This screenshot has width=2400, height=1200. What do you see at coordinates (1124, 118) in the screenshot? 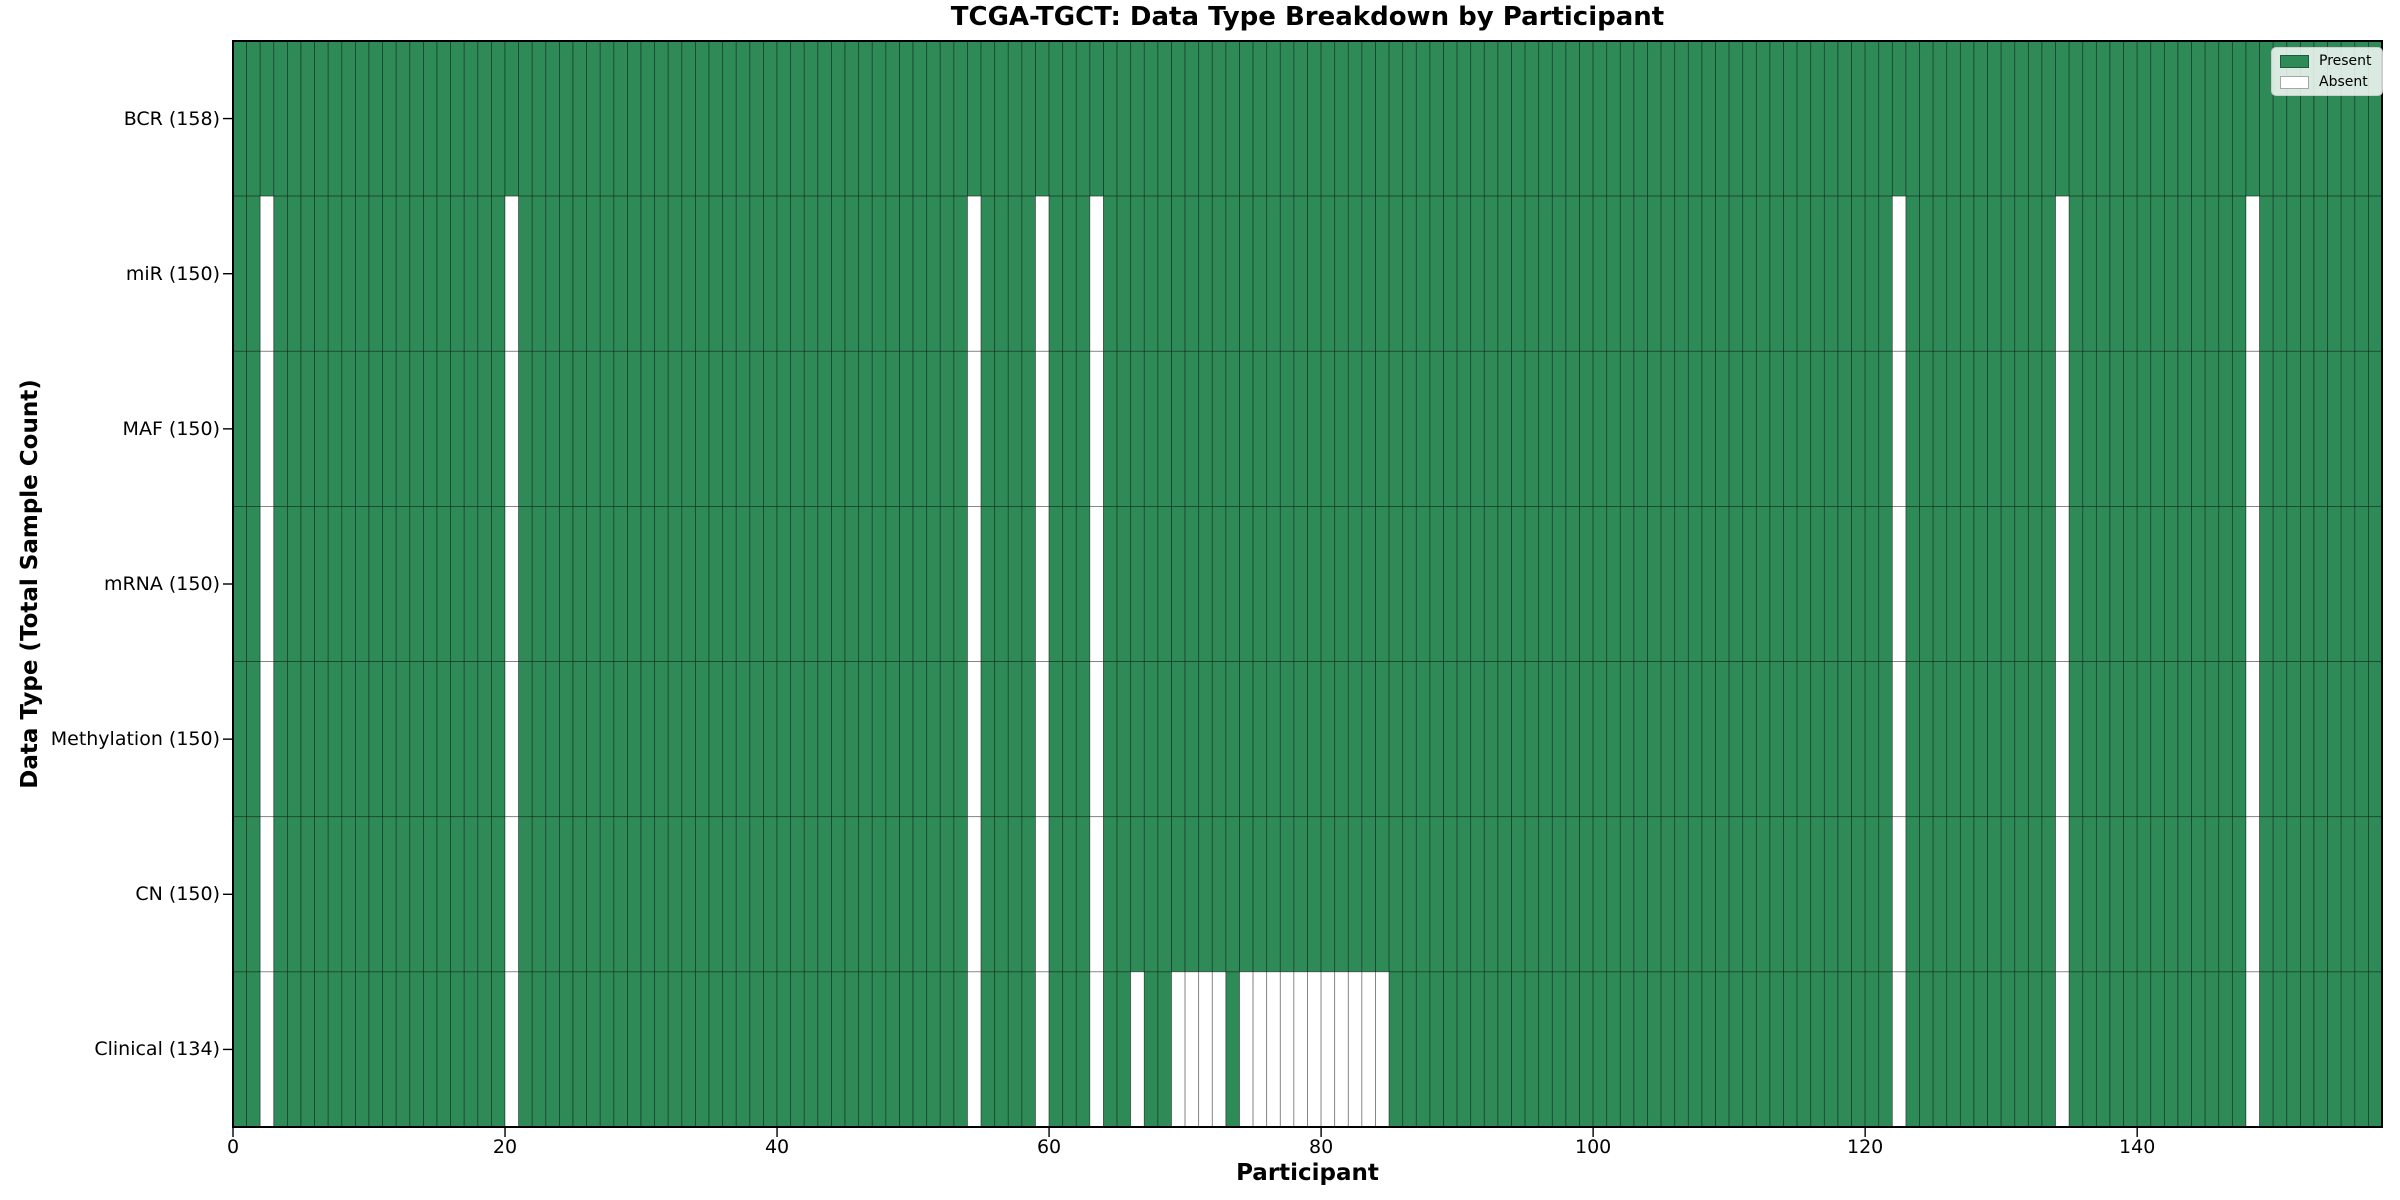
I see `cell-BCR-p65` at bounding box center [1124, 118].